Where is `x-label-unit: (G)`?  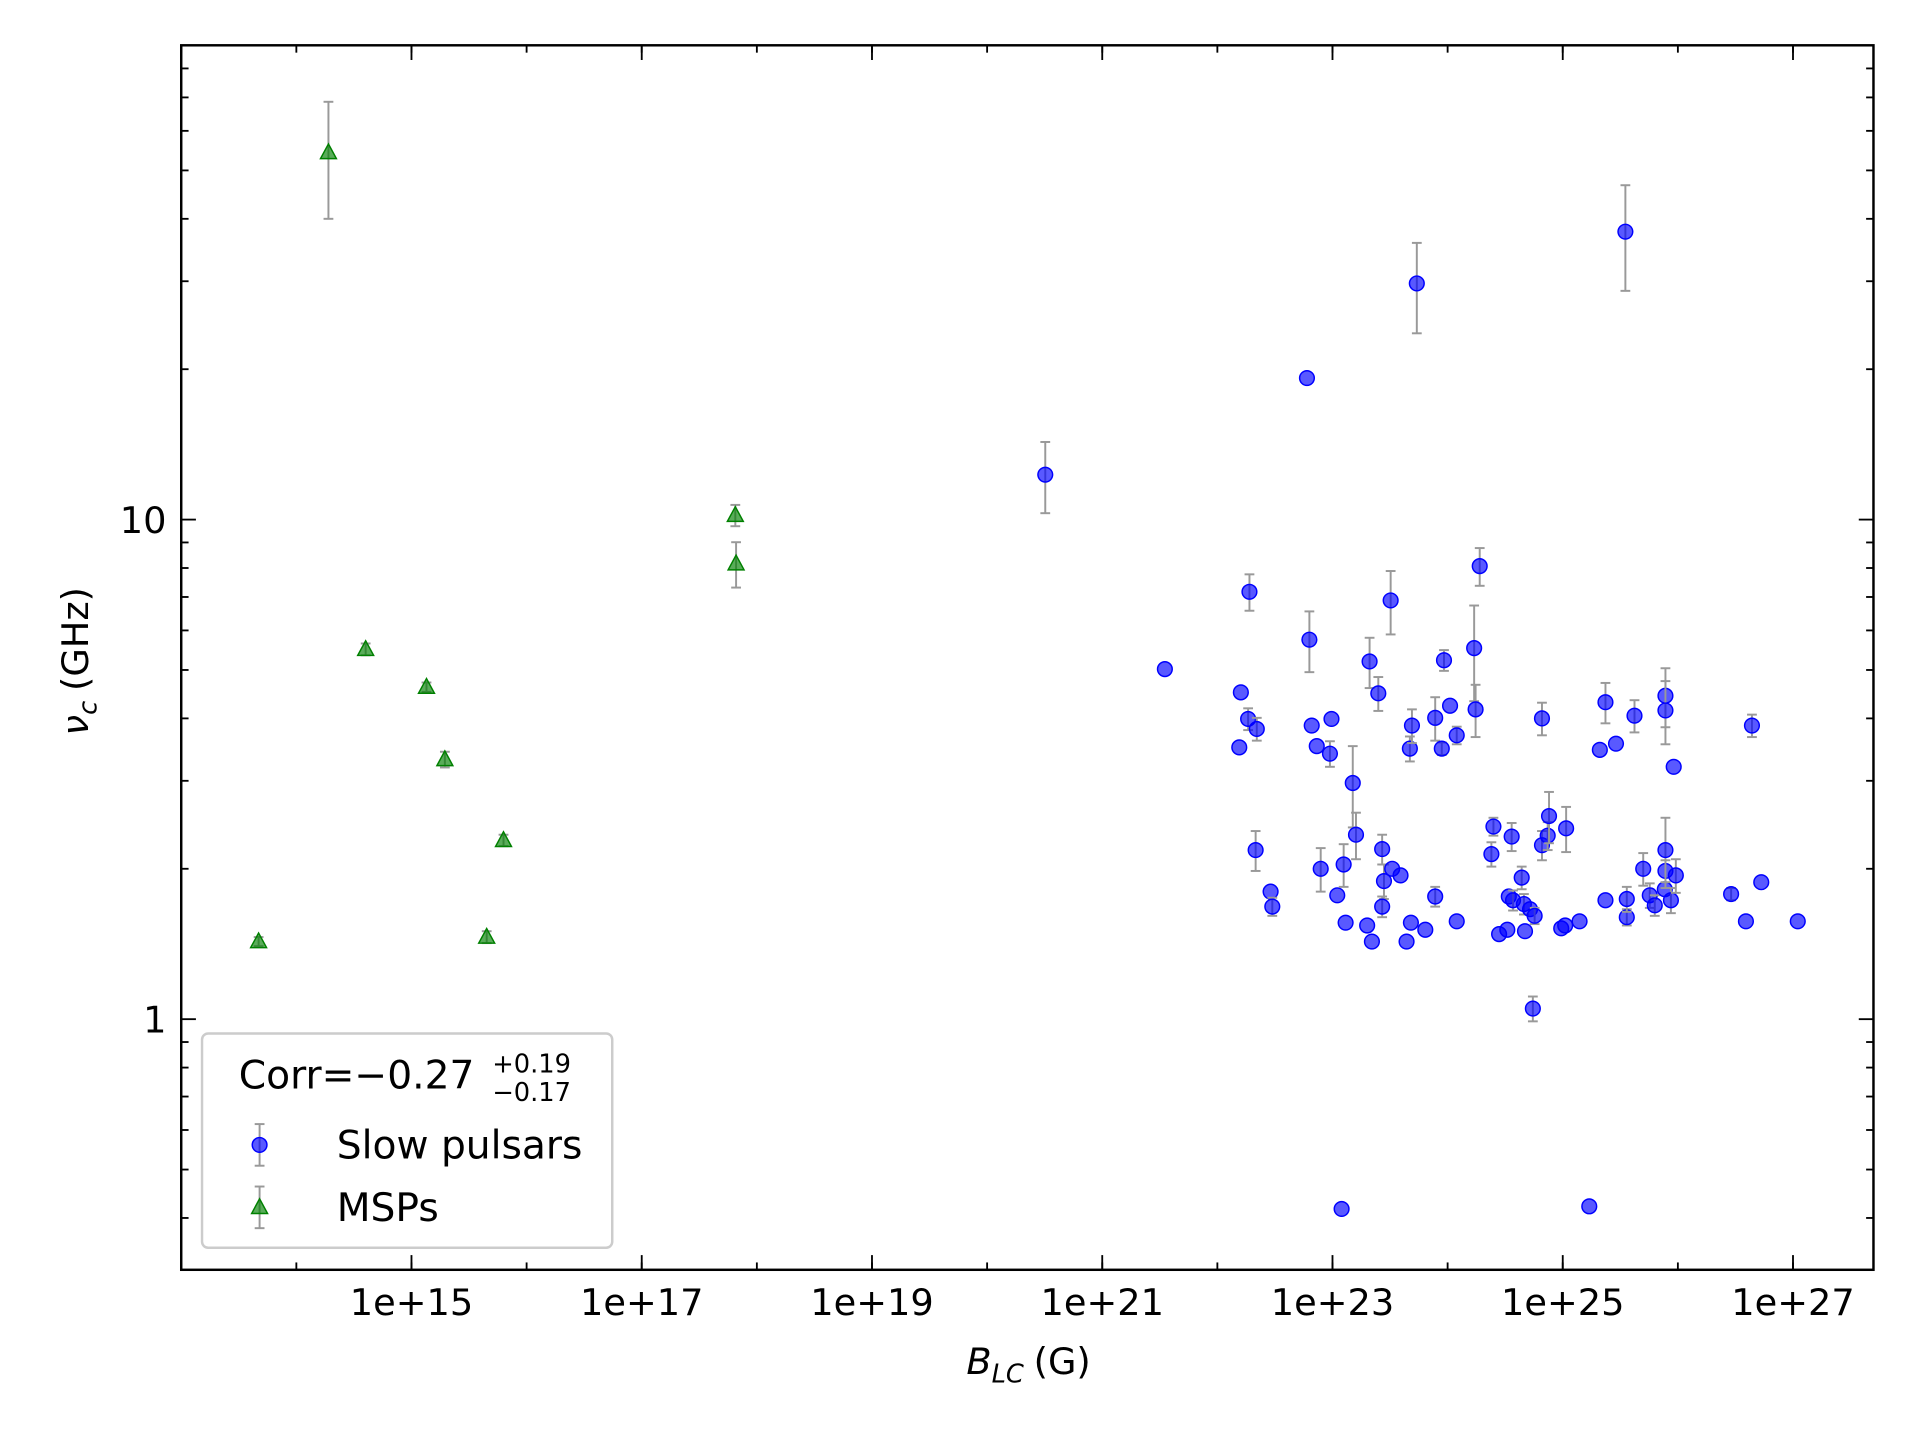
x-label-unit: (G) is located at coordinates (1062, 1361).